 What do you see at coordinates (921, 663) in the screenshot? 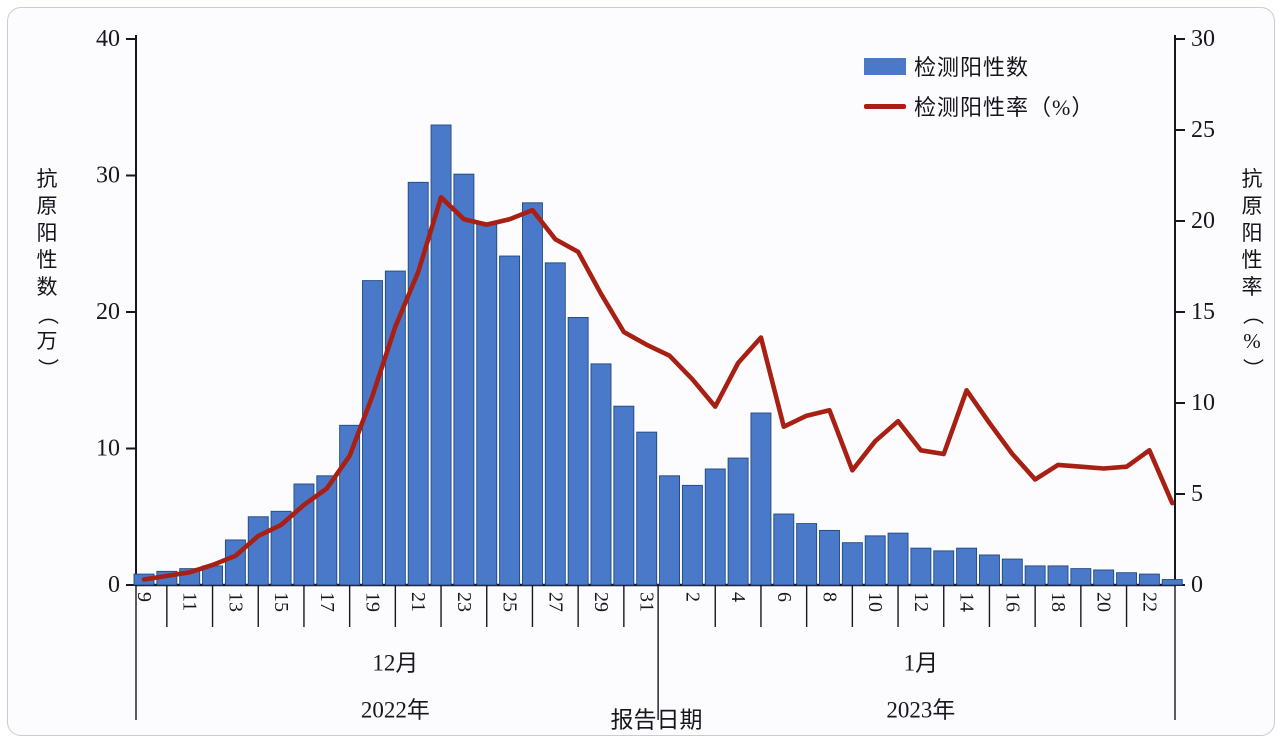
I see `x-month-label: 1月` at bounding box center [921, 663].